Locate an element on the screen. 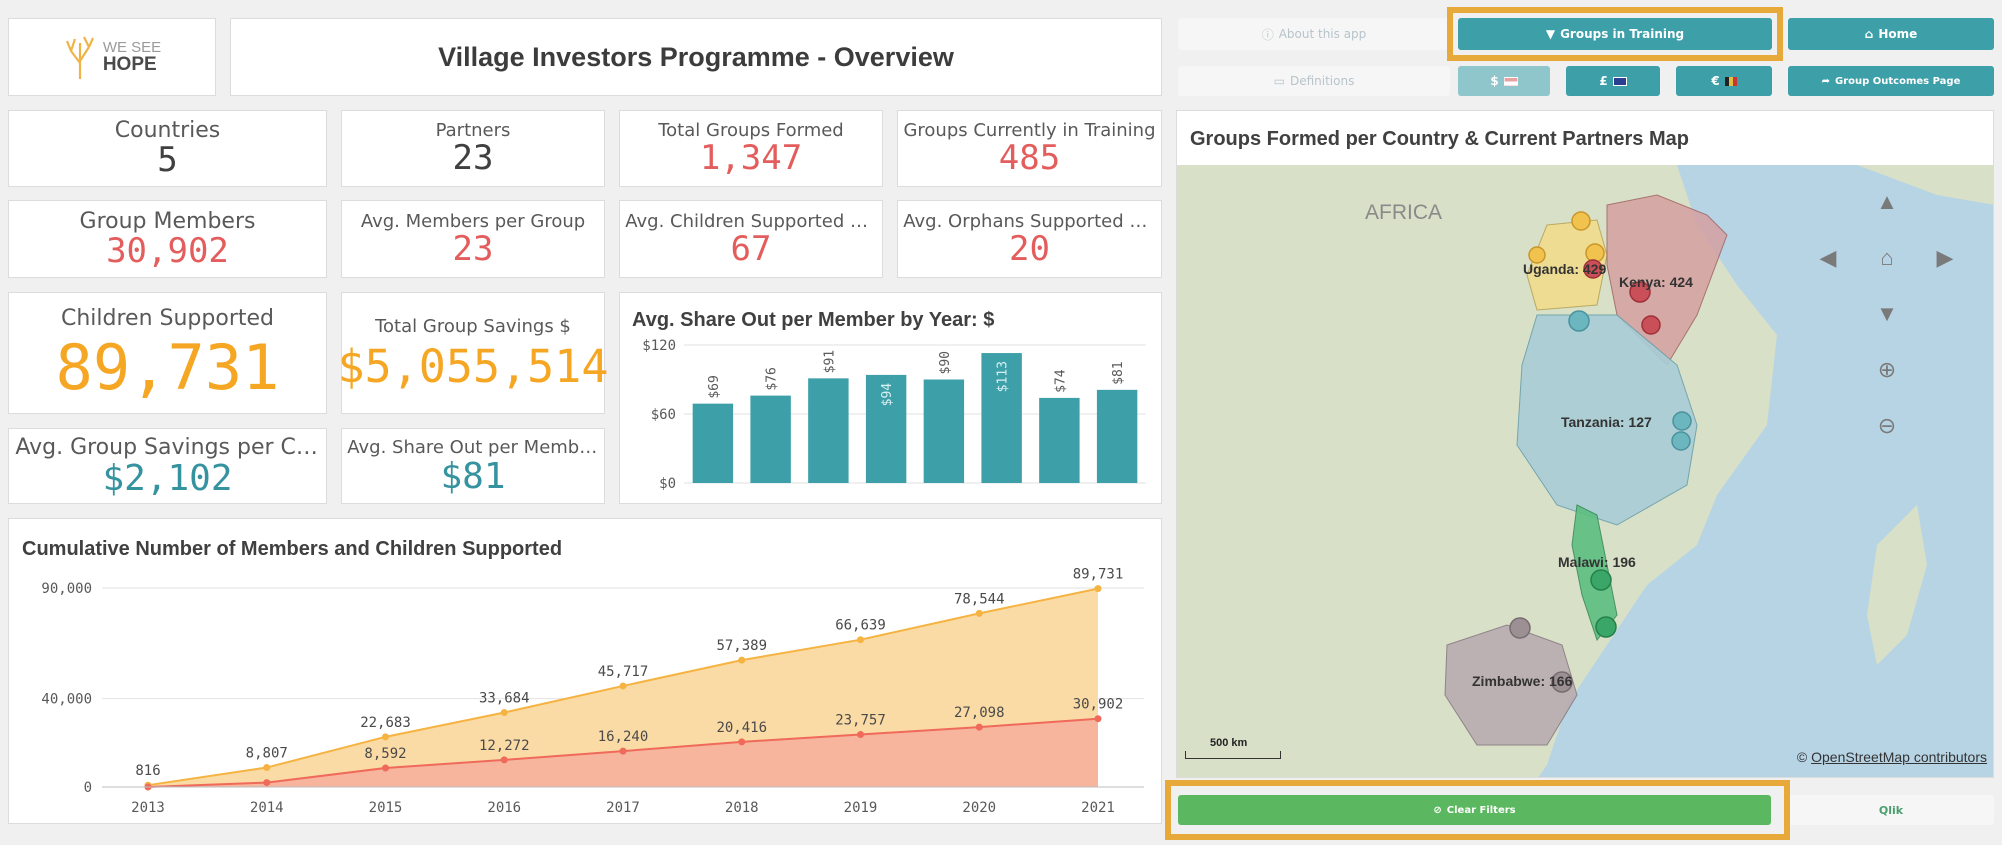 This screenshot has width=2002, height=845. area-point-label: 33,684 is located at coordinates (504, 699).